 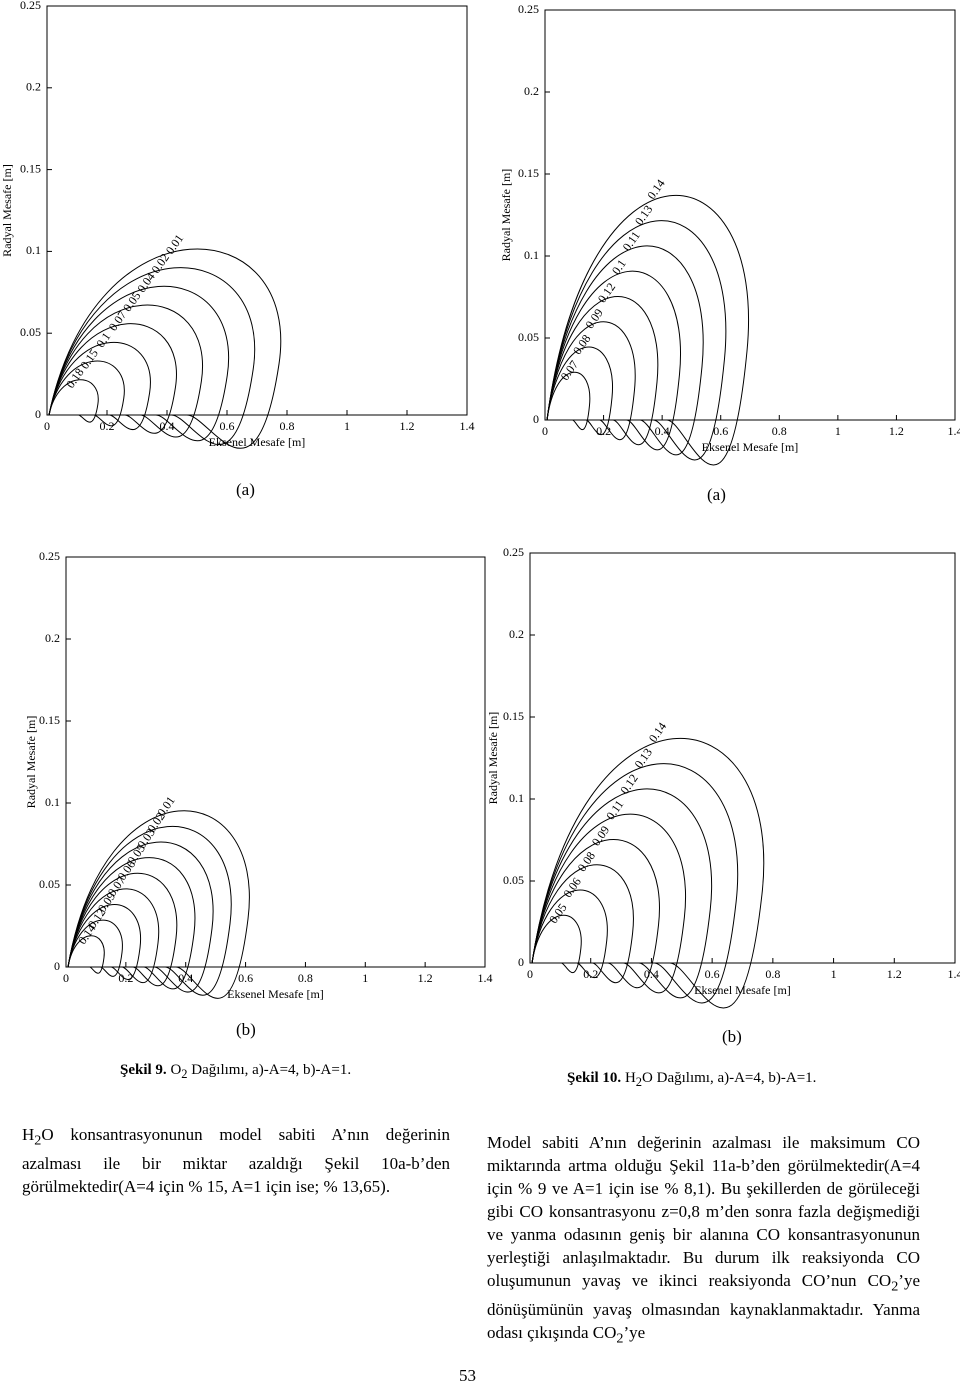 What do you see at coordinates (643, 758) in the screenshot?
I see `contour-label: 0.13` at bounding box center [643, 758].